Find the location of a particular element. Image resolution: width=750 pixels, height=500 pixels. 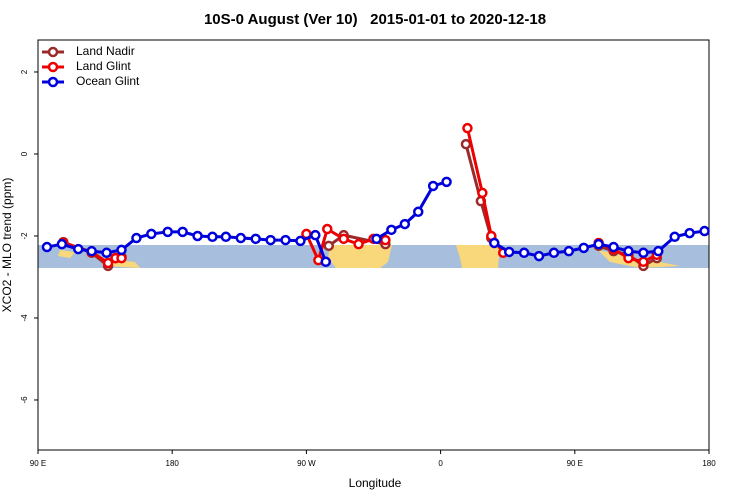

y-tick-label: 2 is located at coordinates (24, 71).